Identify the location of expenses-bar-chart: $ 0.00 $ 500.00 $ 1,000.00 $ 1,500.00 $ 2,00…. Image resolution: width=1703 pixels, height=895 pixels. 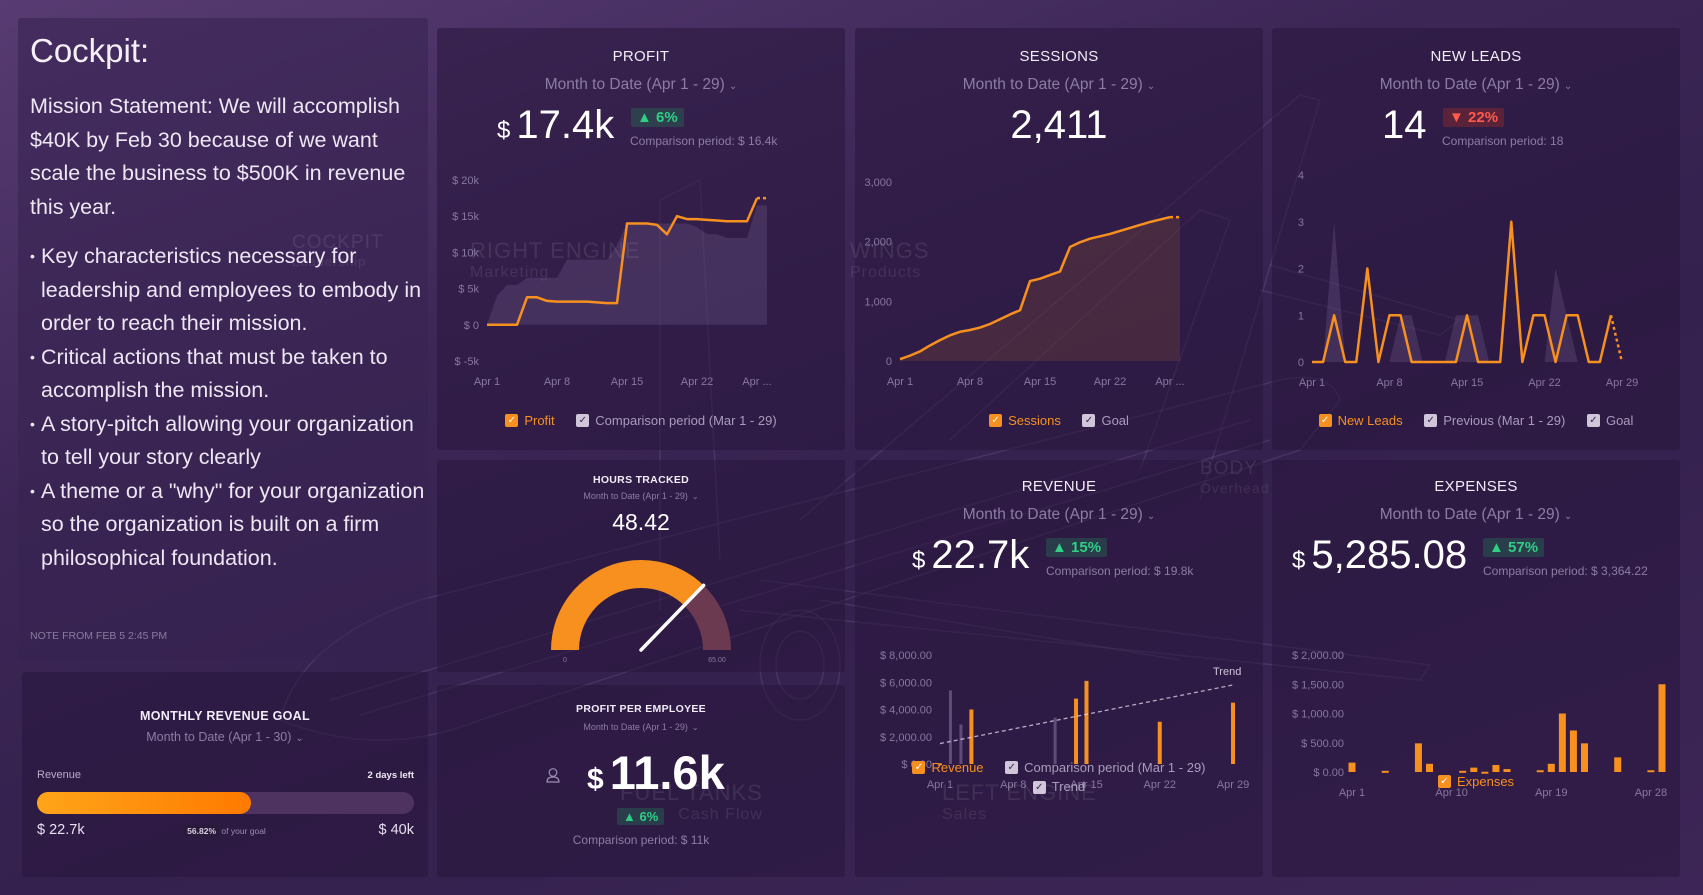
(1479, 724).